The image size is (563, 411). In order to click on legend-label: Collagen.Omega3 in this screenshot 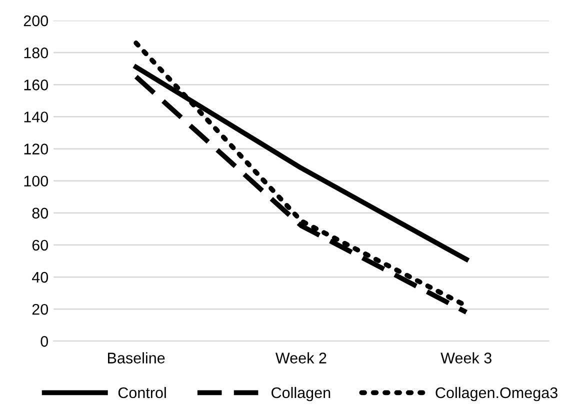, I will do `click(497, 394)`.